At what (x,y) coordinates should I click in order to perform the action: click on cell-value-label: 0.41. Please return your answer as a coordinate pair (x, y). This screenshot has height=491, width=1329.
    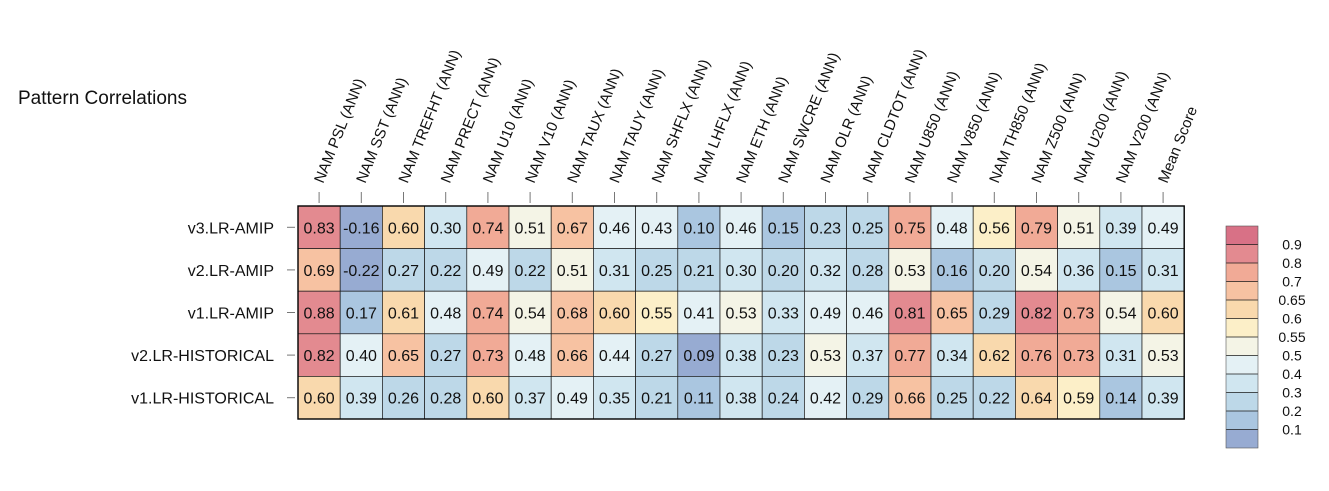
    Looking at the image, I should click on (698, 314).